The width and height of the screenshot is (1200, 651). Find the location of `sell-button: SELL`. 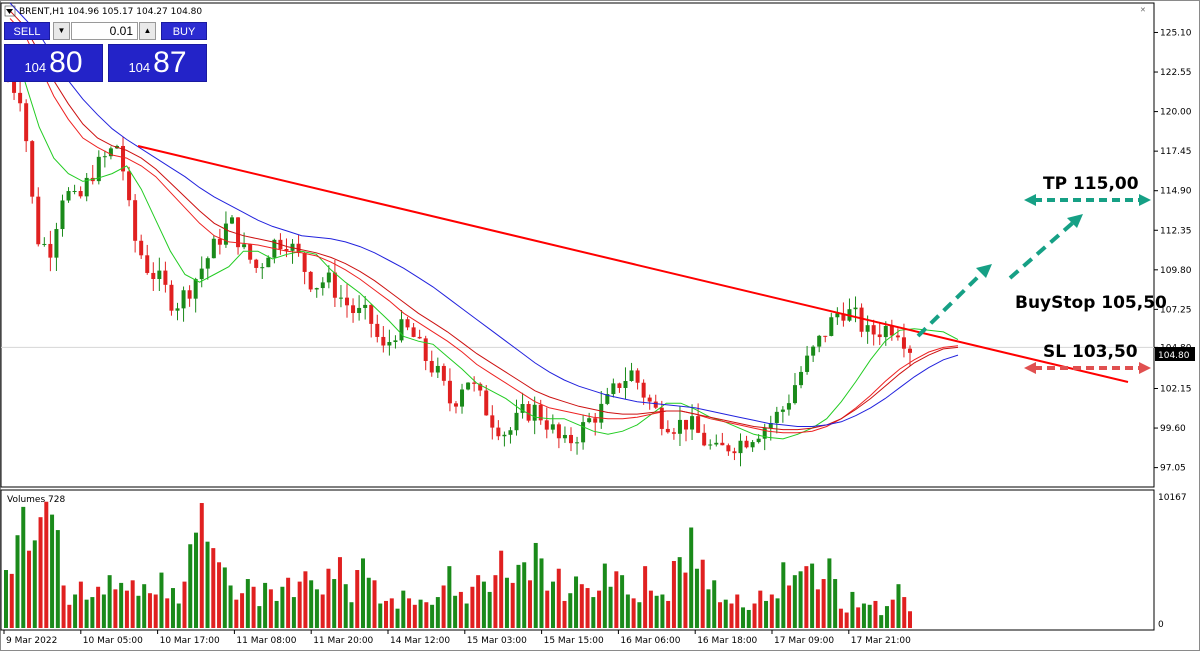

sell-button: SELL is located at coordinates (27, 31).